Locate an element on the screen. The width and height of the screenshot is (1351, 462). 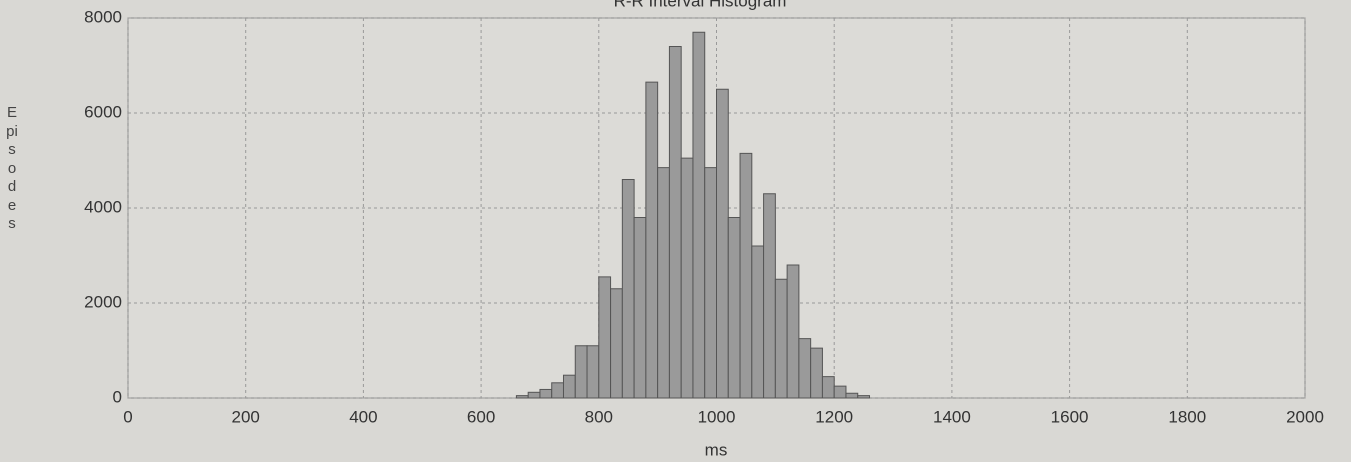
x-tick-label: 1000 is located at coordinates (717, 416).